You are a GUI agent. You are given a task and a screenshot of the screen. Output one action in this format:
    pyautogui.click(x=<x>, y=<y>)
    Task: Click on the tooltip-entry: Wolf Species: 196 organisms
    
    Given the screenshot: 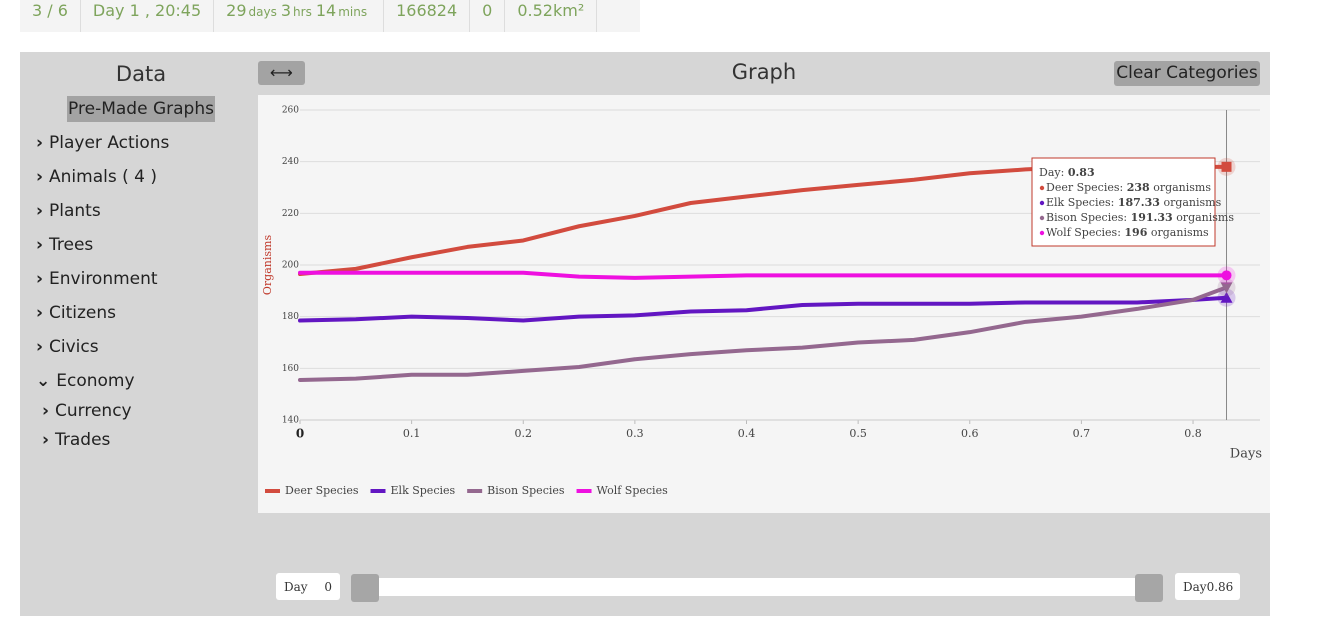 What is the action you would take?
    pyautogui.click(x=1127, y=232)
    